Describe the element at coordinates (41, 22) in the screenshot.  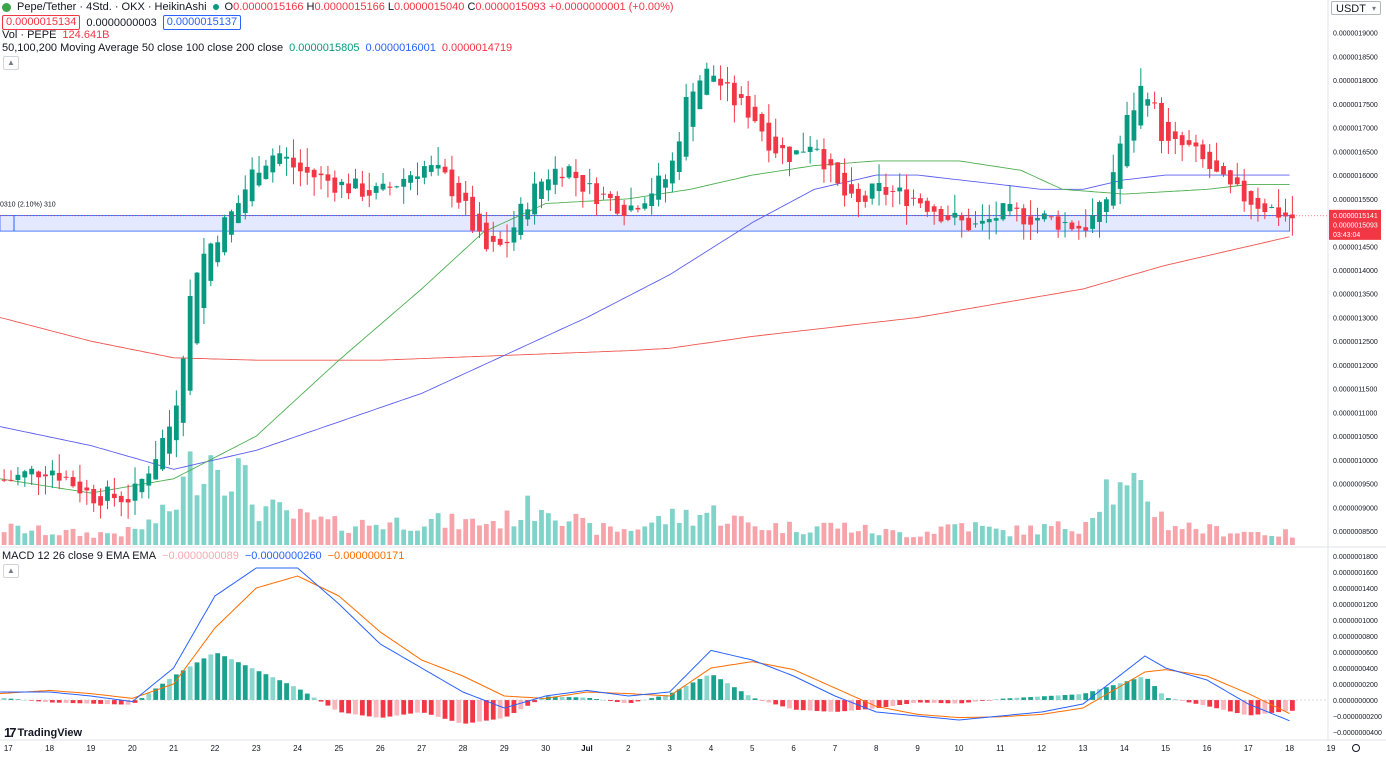
I see `bid-price-button: 0.0000015134` at that location.